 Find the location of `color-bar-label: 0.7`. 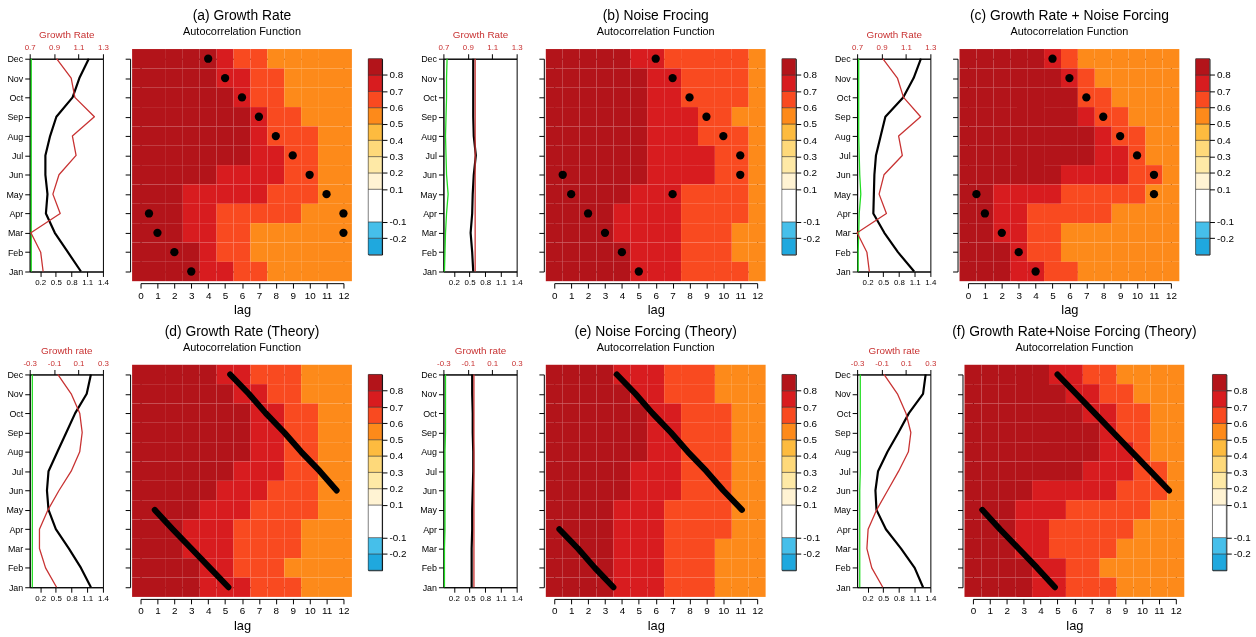

color-bar-label: 0.7 is located at coordinates (810, 91).